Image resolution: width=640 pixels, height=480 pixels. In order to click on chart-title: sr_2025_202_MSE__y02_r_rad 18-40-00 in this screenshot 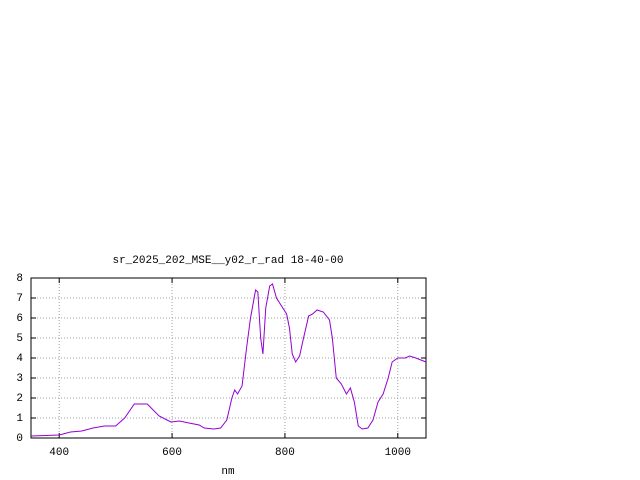, I will do `click(227, 261)`.